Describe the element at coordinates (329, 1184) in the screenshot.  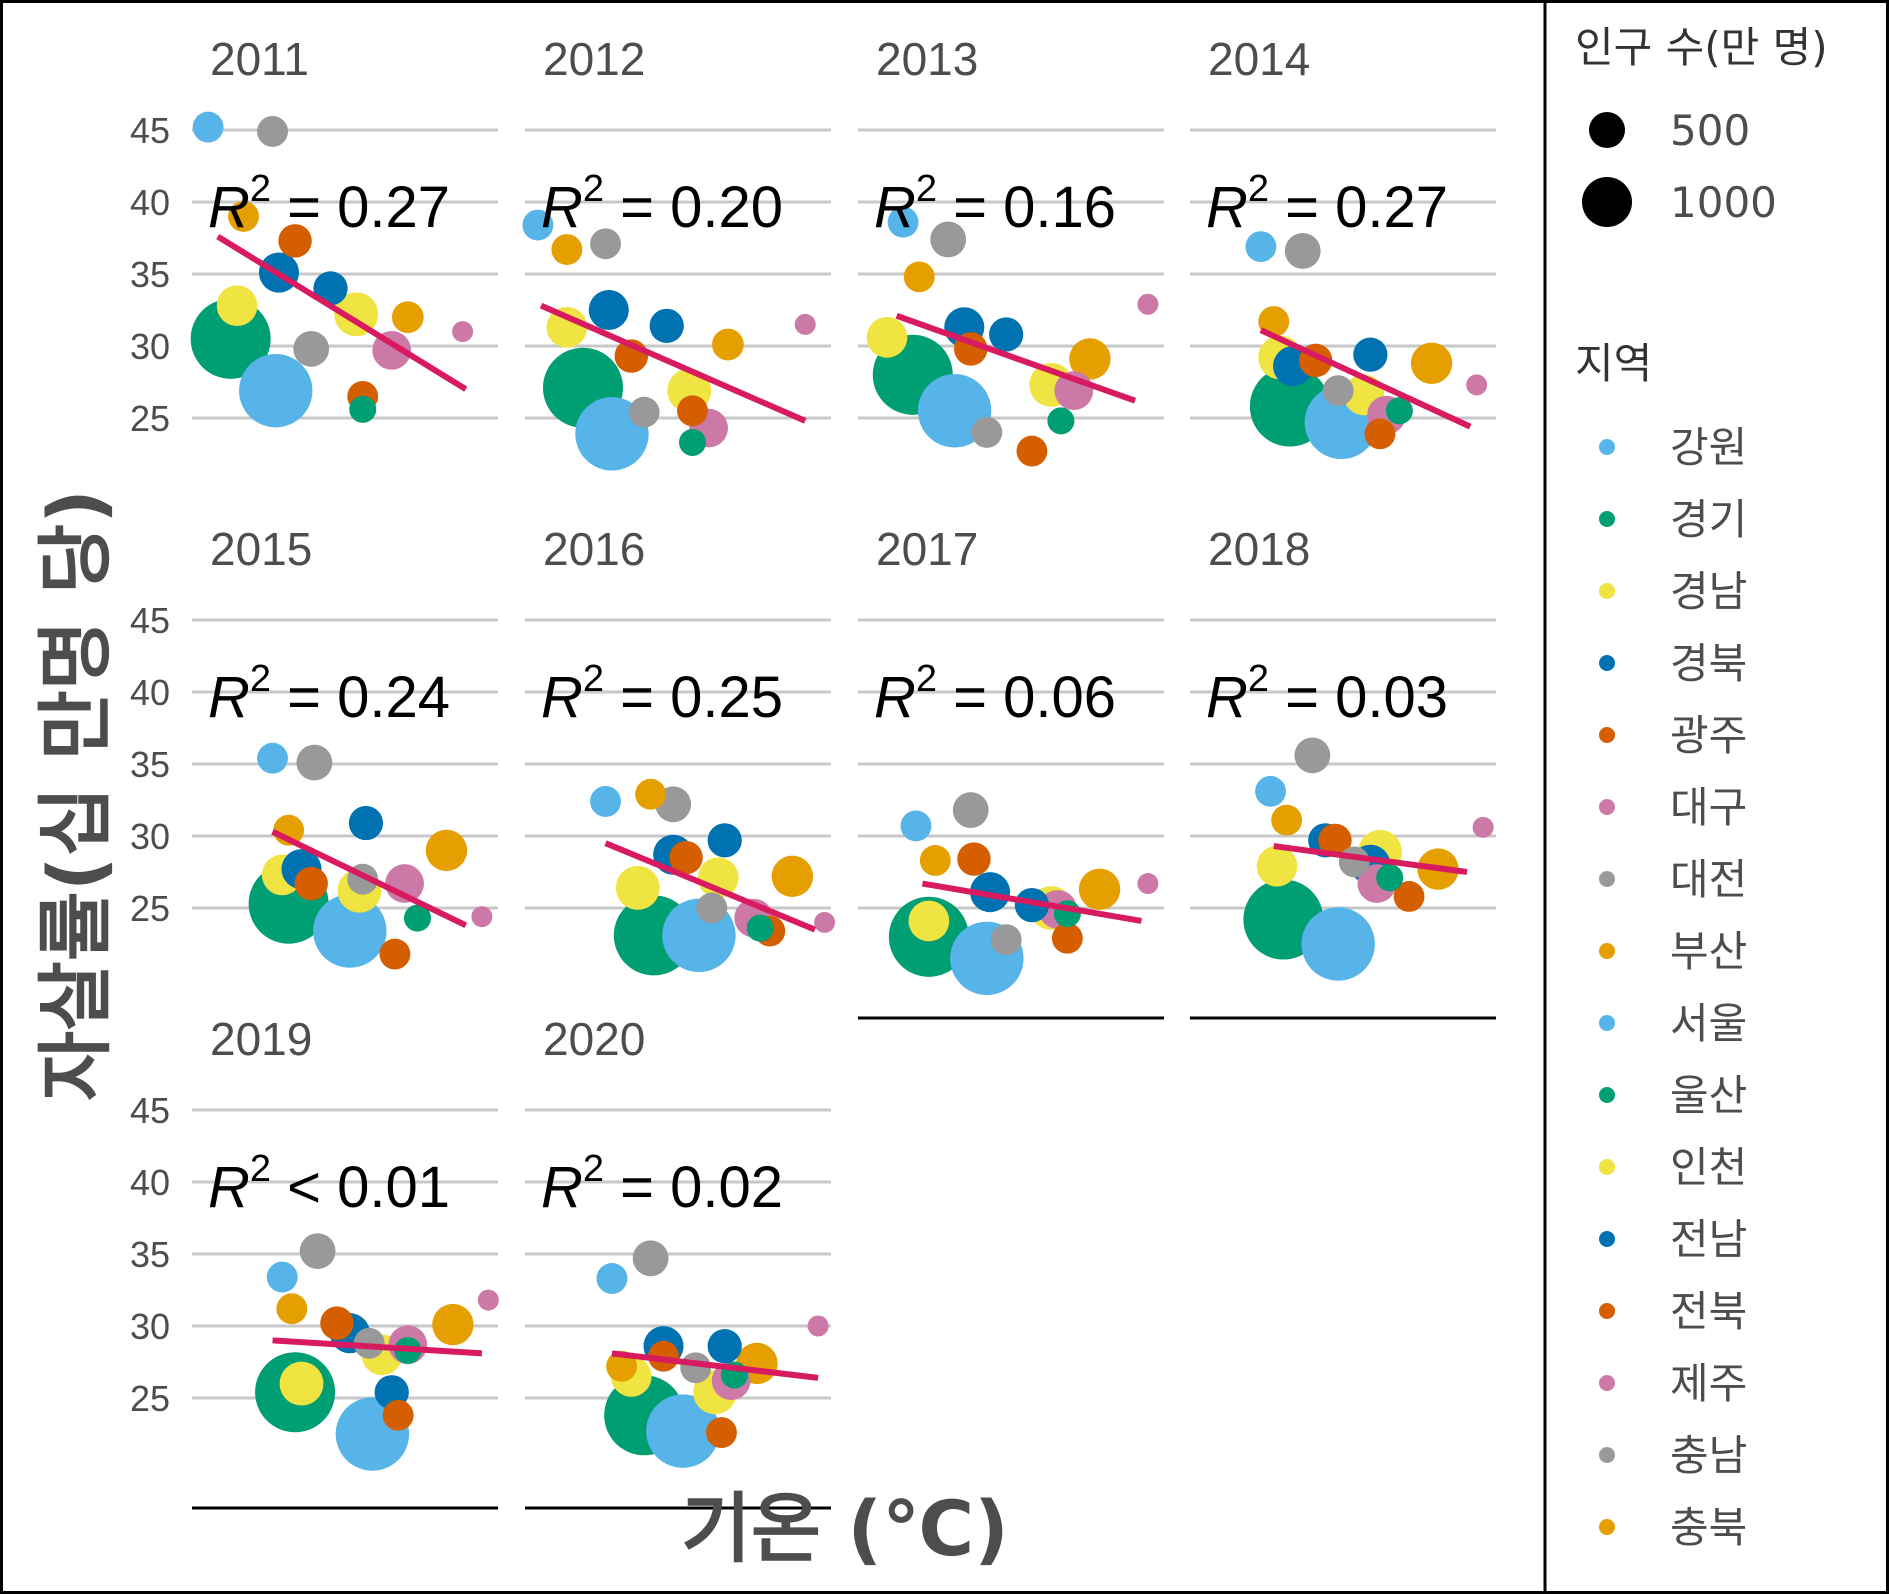
I see `r2-label: R2 < 0.01` at that location.